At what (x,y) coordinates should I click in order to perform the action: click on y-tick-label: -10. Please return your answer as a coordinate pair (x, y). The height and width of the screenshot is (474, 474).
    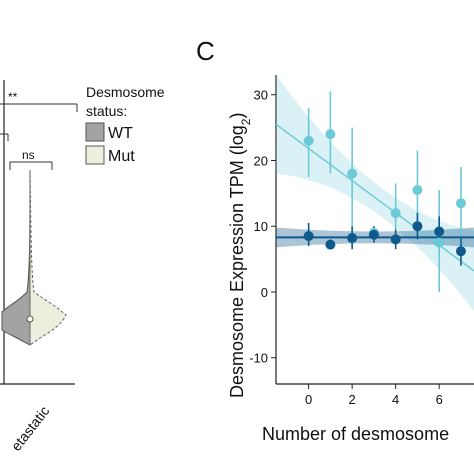
    Looking at the image, I should click on (258, 358).